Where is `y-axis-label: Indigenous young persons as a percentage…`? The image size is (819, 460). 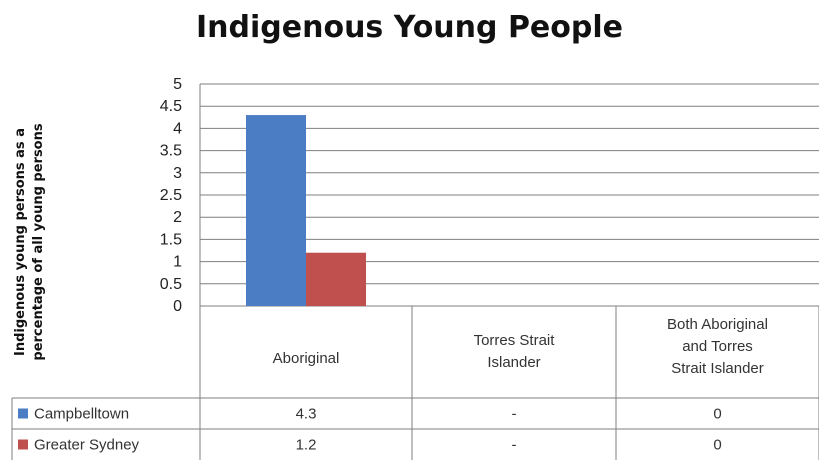
y-axis-label: Indigenous young persons as a percentage… is located at coordinates (28, 242).